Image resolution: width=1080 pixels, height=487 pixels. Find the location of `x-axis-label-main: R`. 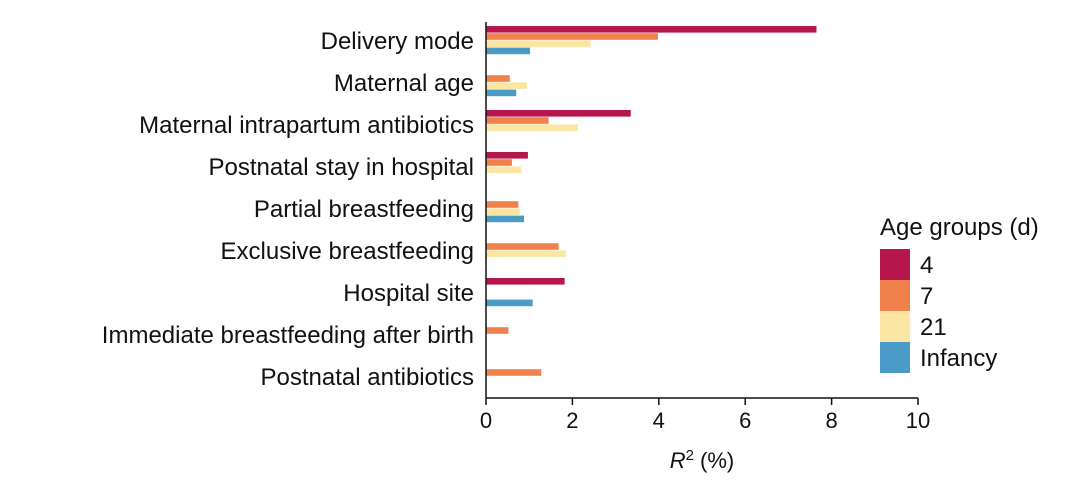

x-axis-label-main: R is located at coordinates (678, 460).